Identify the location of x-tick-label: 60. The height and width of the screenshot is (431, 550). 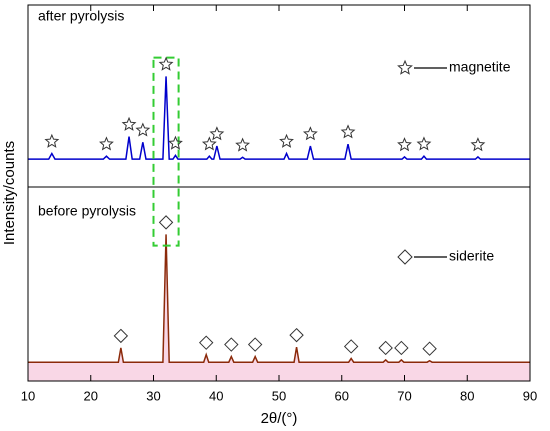
(342, 395).